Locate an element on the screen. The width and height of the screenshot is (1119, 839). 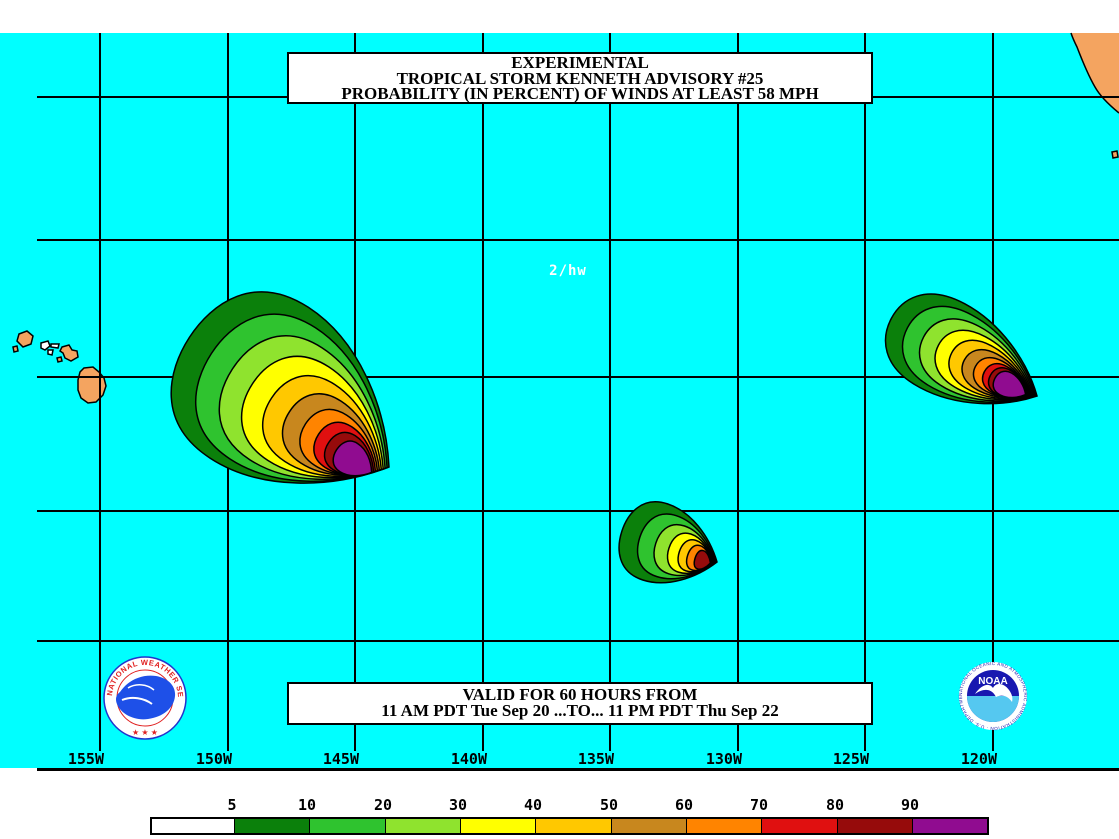
title-line-storm: TROPICAL STORM KENNETH ADVISORY #25 is located at coordinates (580, 78).